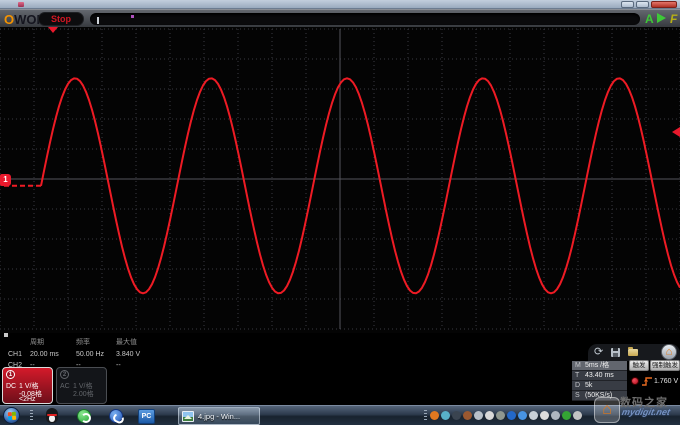  Describe the element at coordinates (578, 385) in the screenshot. I see `info-label-d: D` at that location.